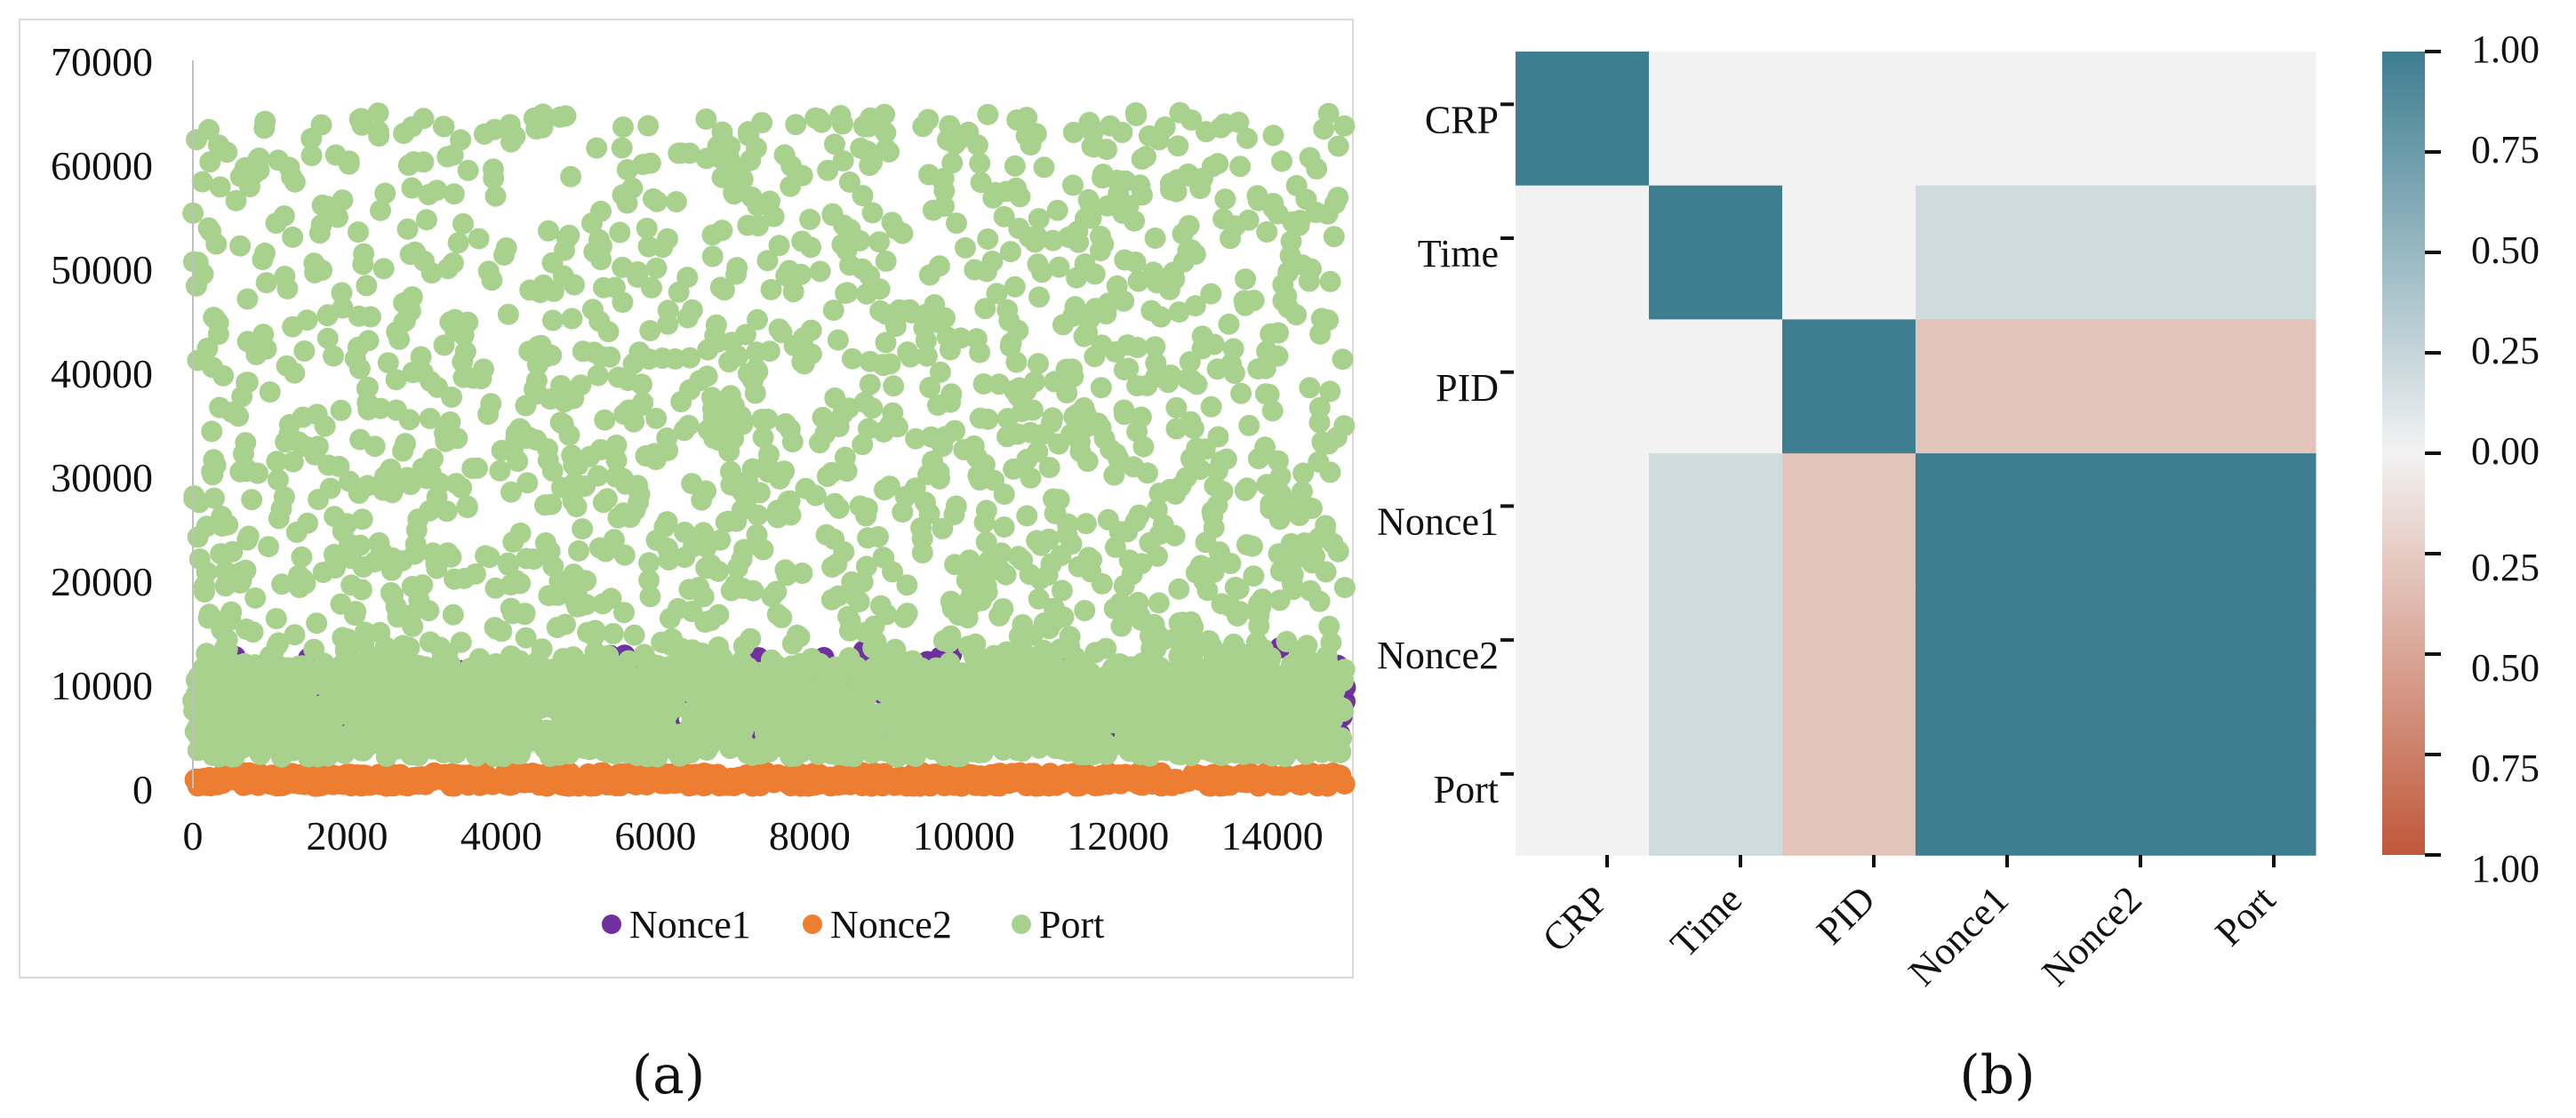  What do you see at coordinates (1438, 655) in the screenshot?
I see `heatmap-row-label: Nonce2` at bounding box center [1438, 655].